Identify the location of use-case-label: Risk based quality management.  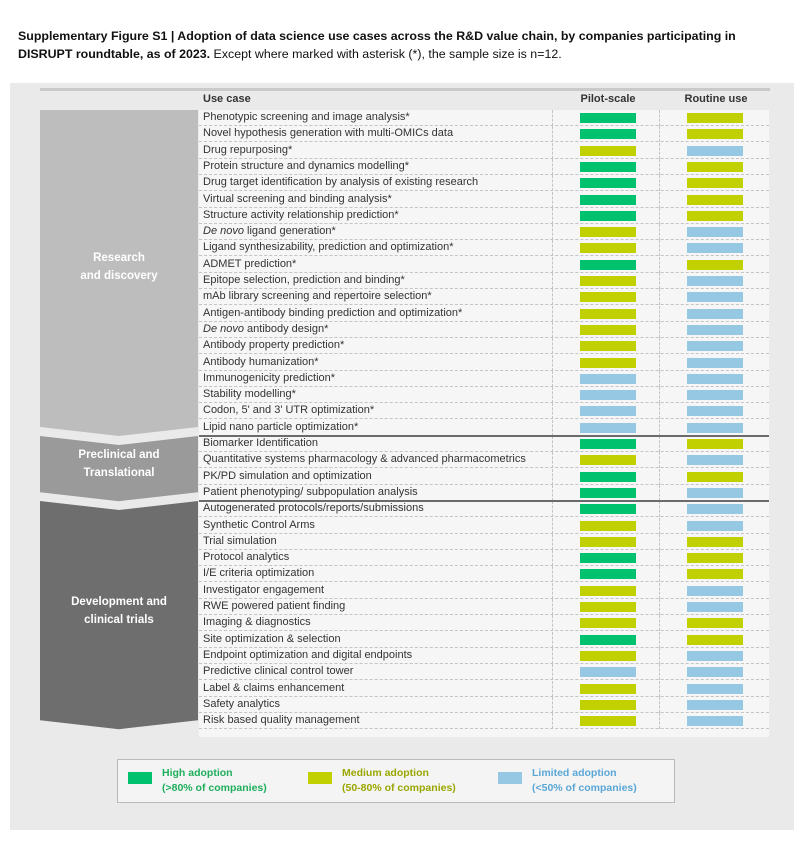
(281, 720).